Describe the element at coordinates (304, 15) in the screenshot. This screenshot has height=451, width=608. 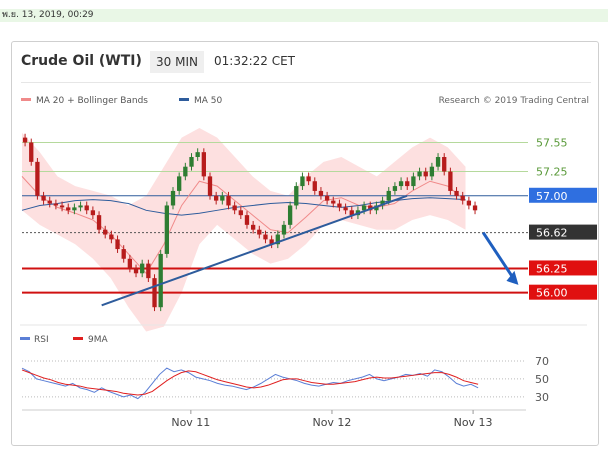
I see `datetime-bar: พ.ย. 13, 2019, 00:29` at that location.